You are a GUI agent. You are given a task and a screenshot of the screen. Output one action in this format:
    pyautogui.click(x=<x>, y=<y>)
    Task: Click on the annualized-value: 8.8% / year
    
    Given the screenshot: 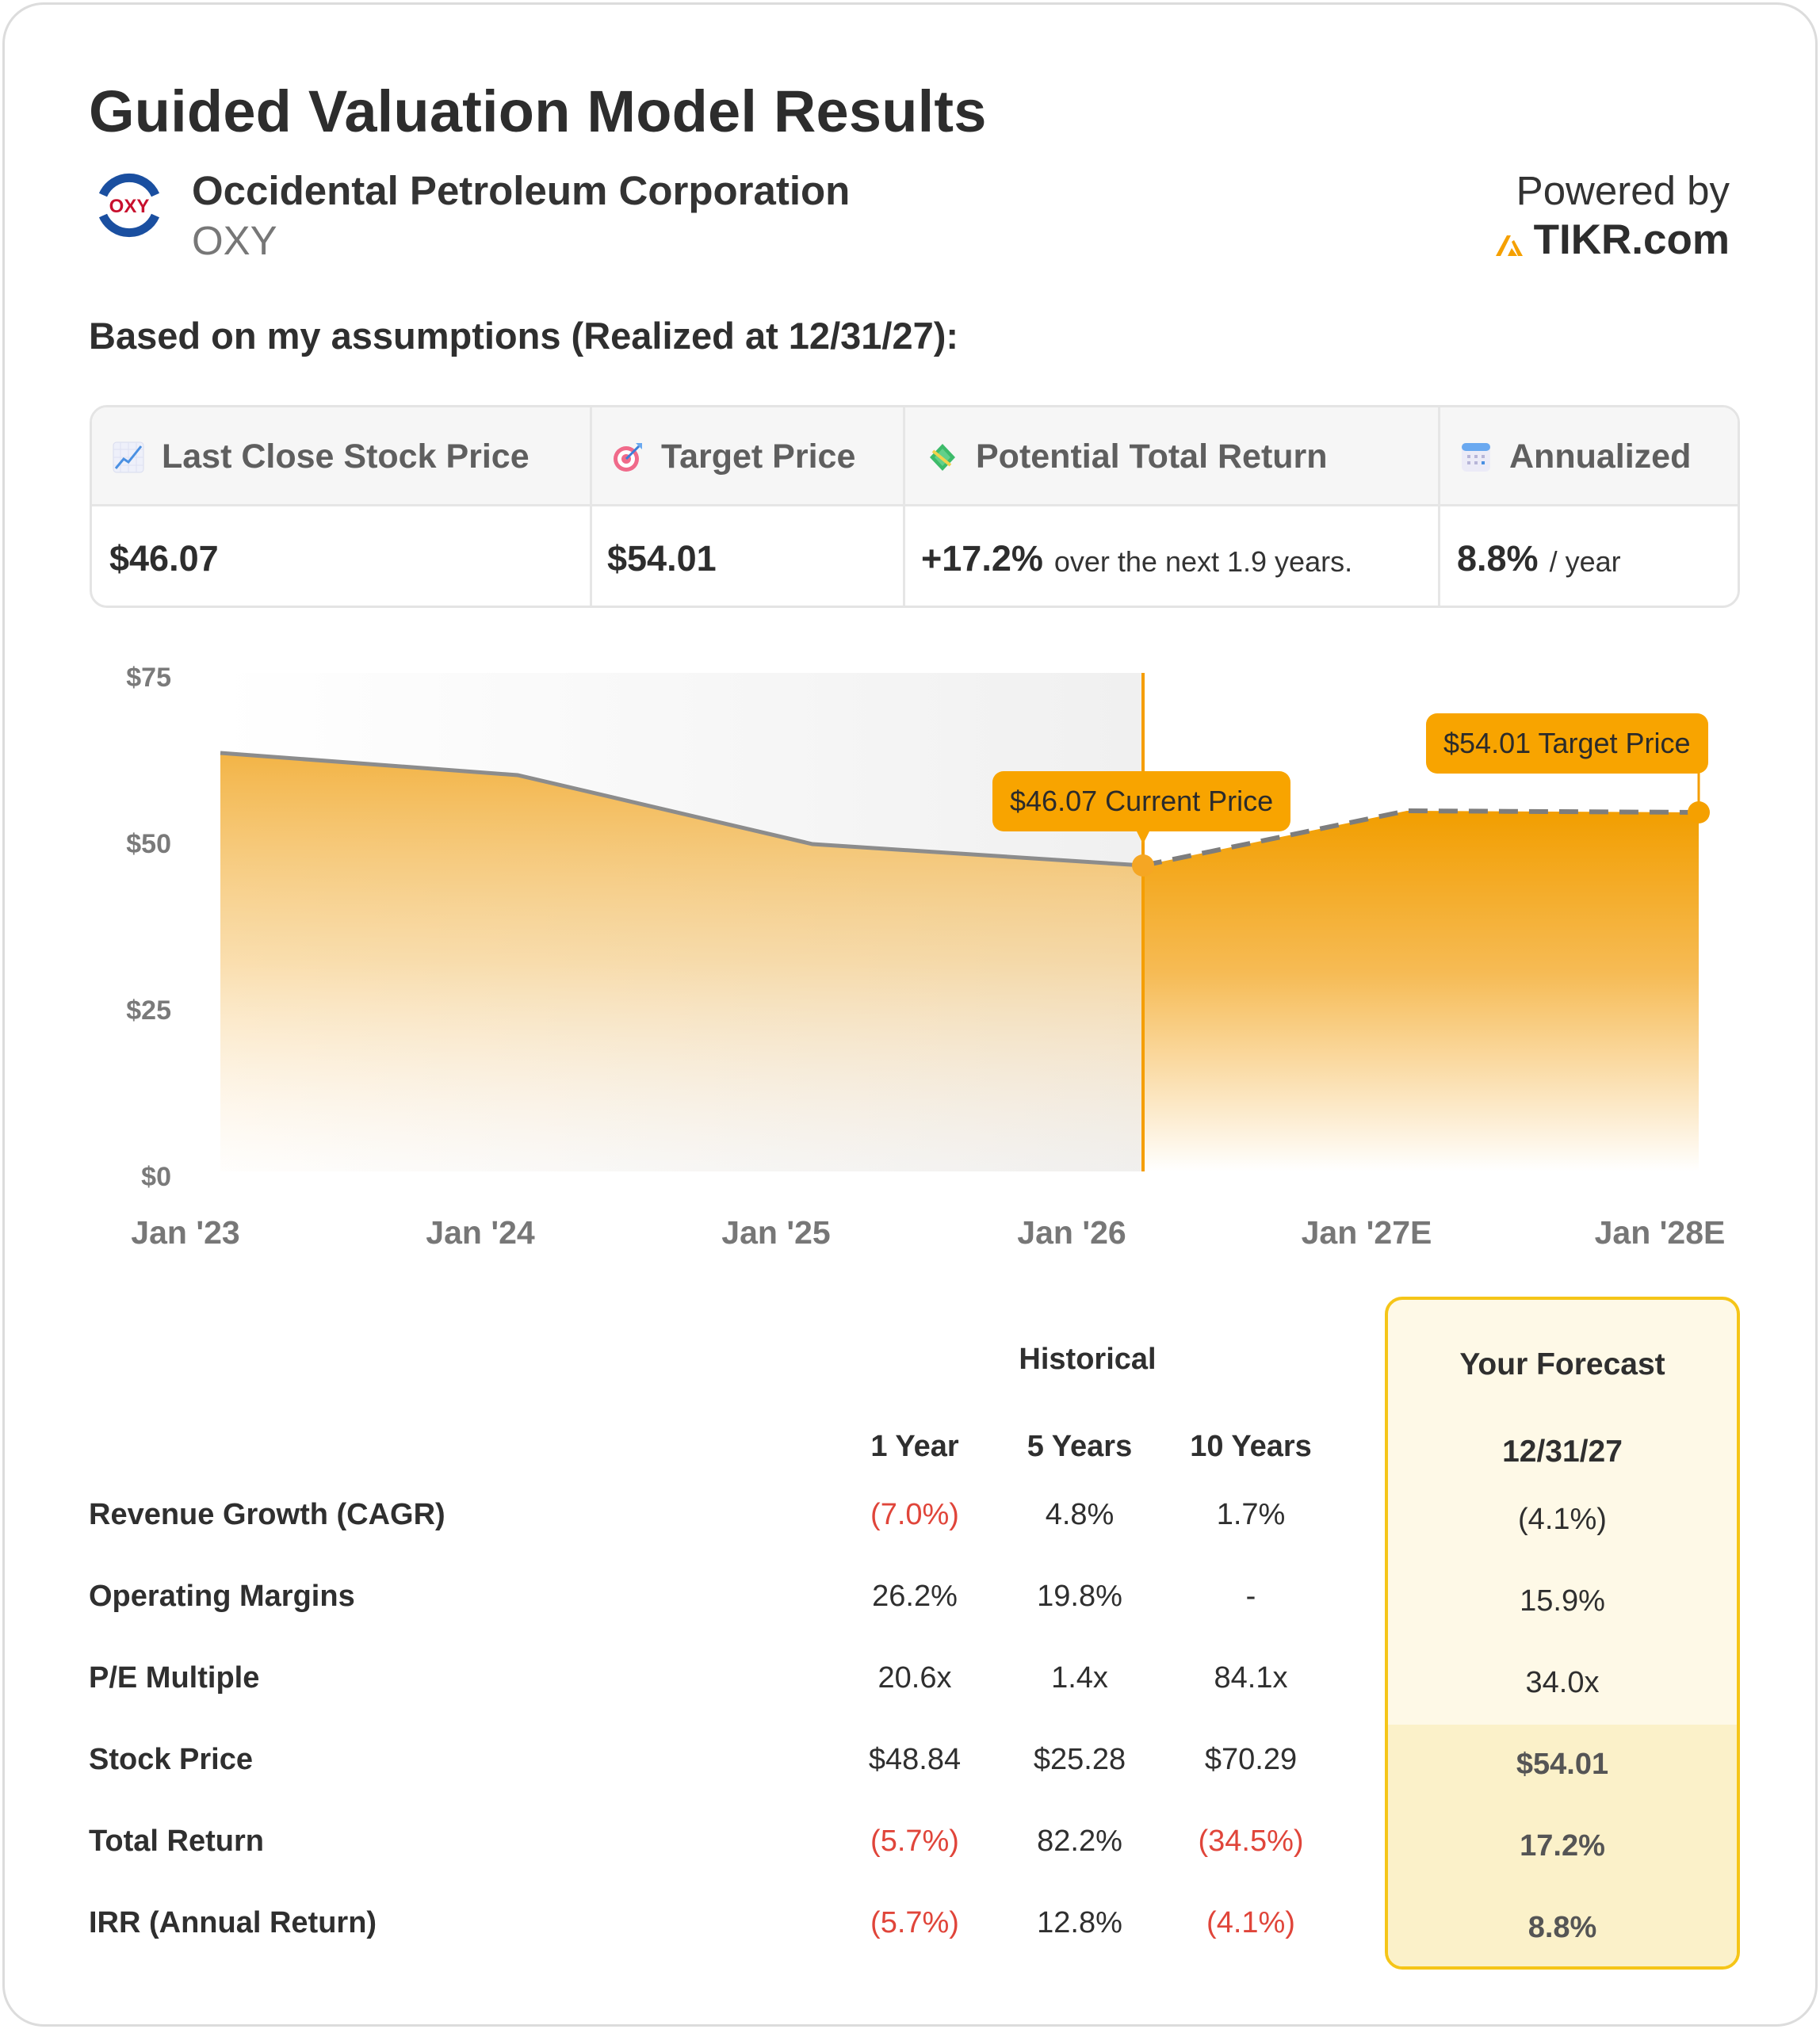 What is the action you would take?
    pyautogui.click(x=1539, y=558)
    